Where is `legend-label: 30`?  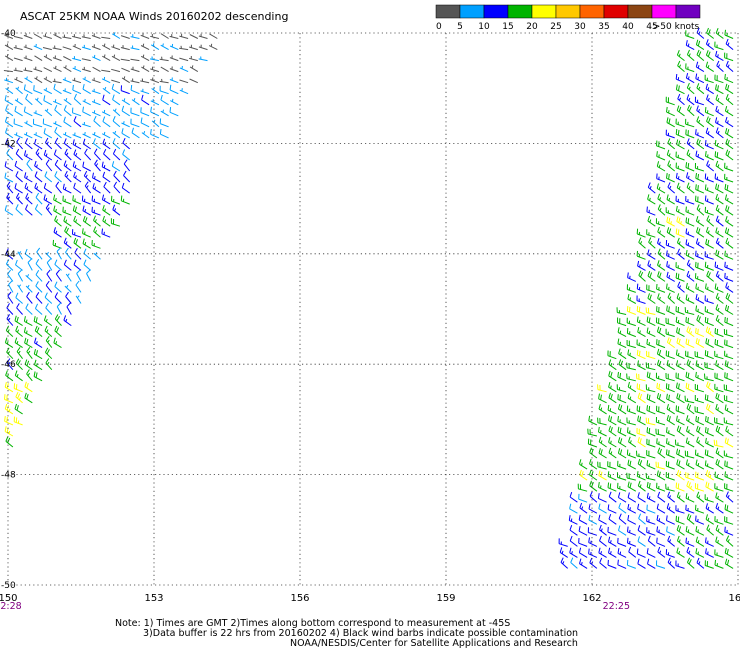
legend-label: 30 is located at coordinates (580, 27).